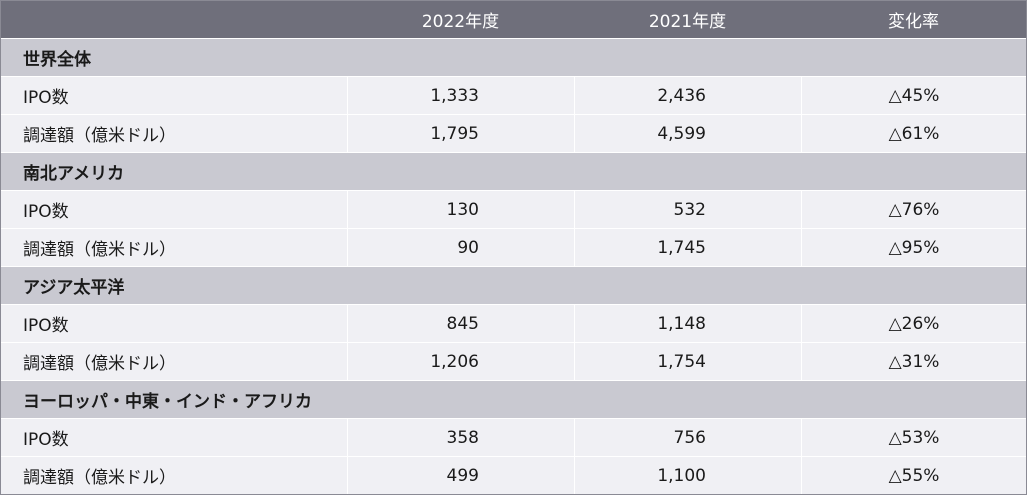 Image resolution: width=1027 pixels, height=495 pixels. Describe the element at coordinates (74, 288) in the screenshot. I see `section-title: アジア太平洋` at that location.